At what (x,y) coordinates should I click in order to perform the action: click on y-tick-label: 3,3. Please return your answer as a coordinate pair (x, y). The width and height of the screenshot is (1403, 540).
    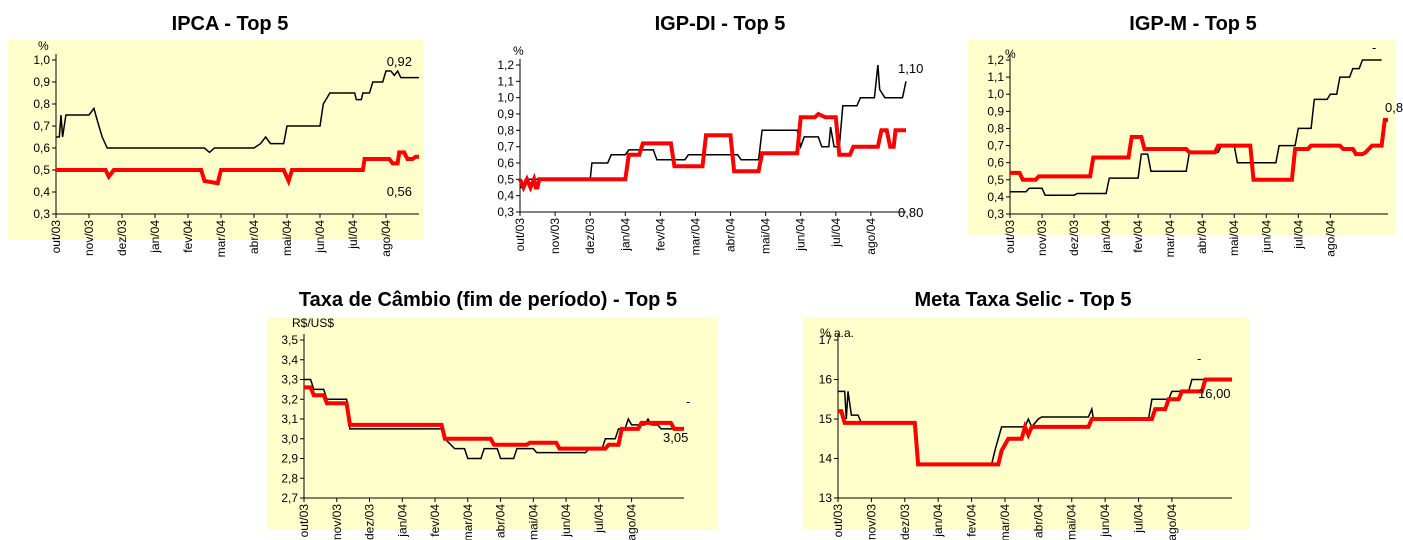
    Looking at the image, I should click on (289, 380).